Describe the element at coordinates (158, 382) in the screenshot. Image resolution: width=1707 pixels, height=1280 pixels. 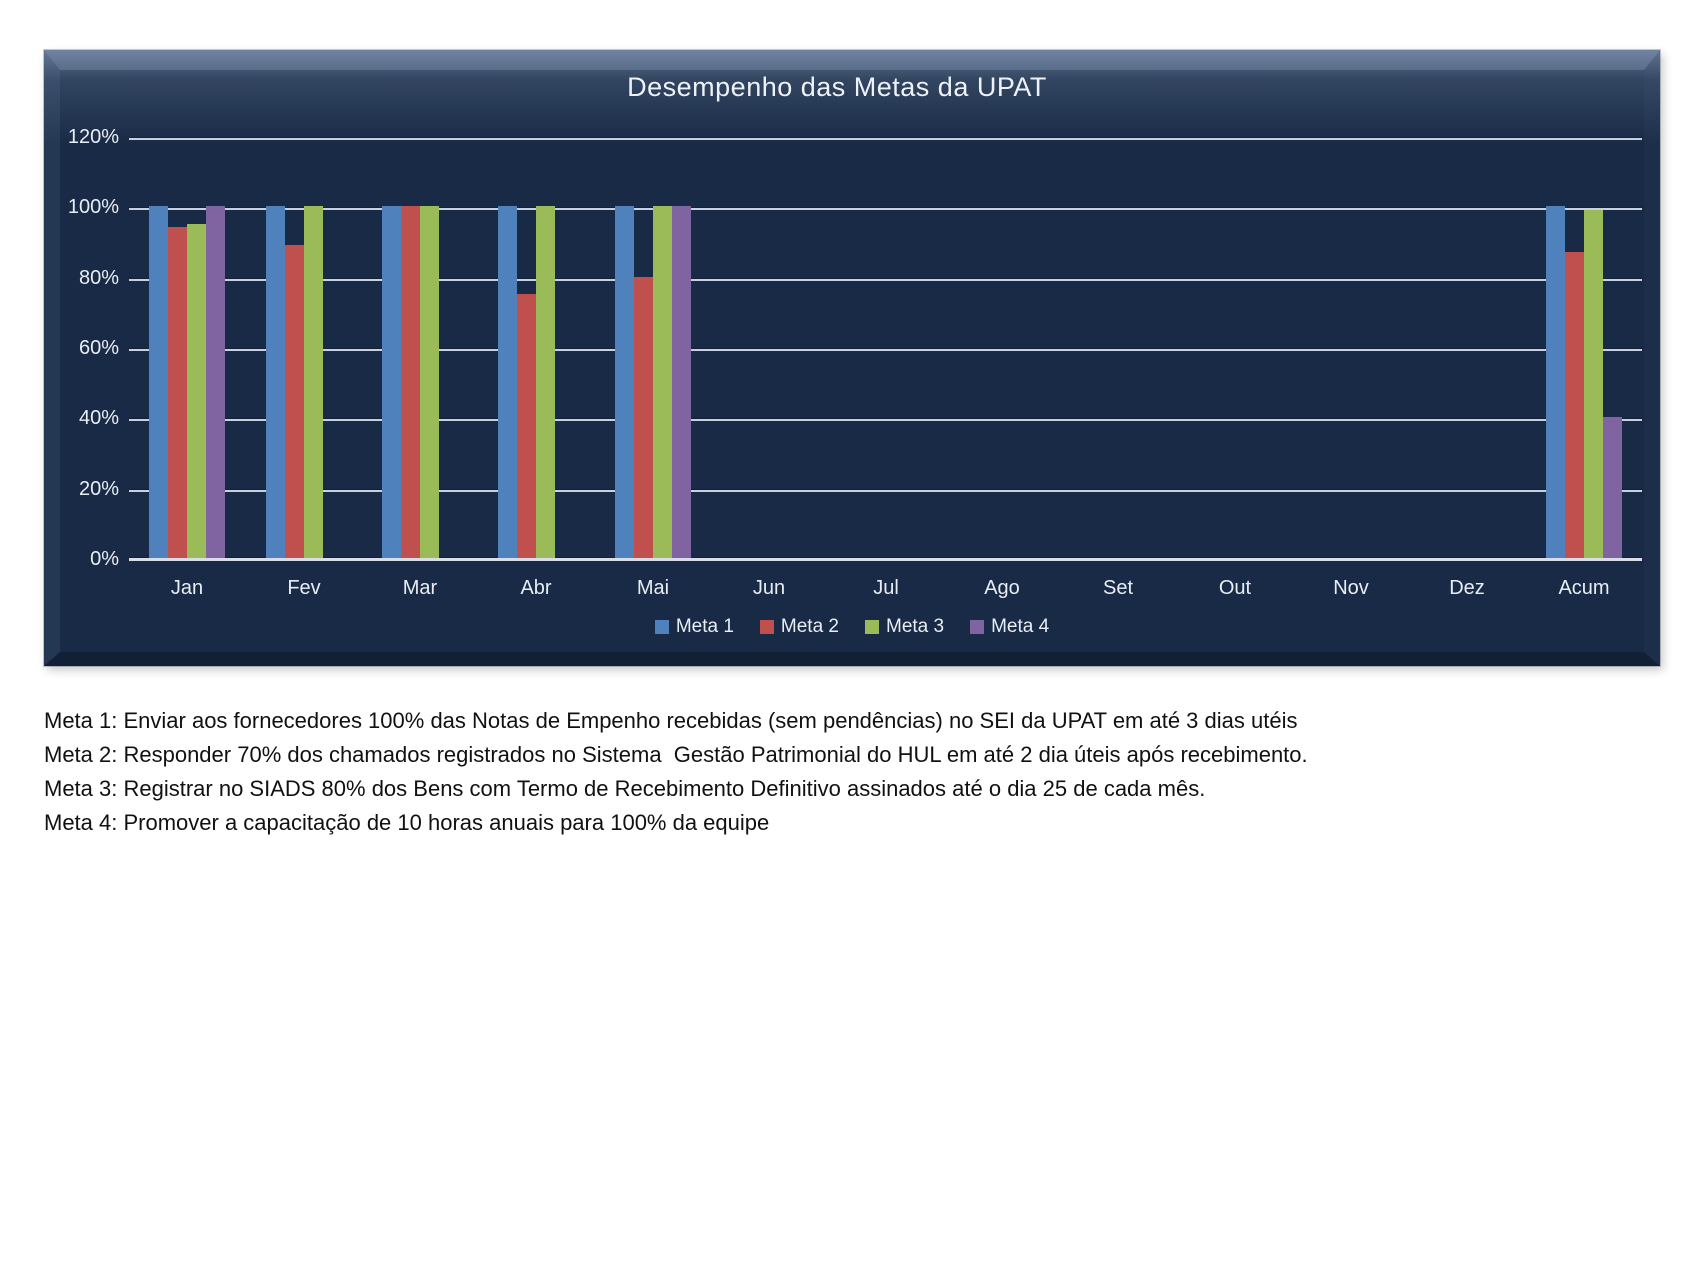
I see `bar-meta-1-jan` at that location.